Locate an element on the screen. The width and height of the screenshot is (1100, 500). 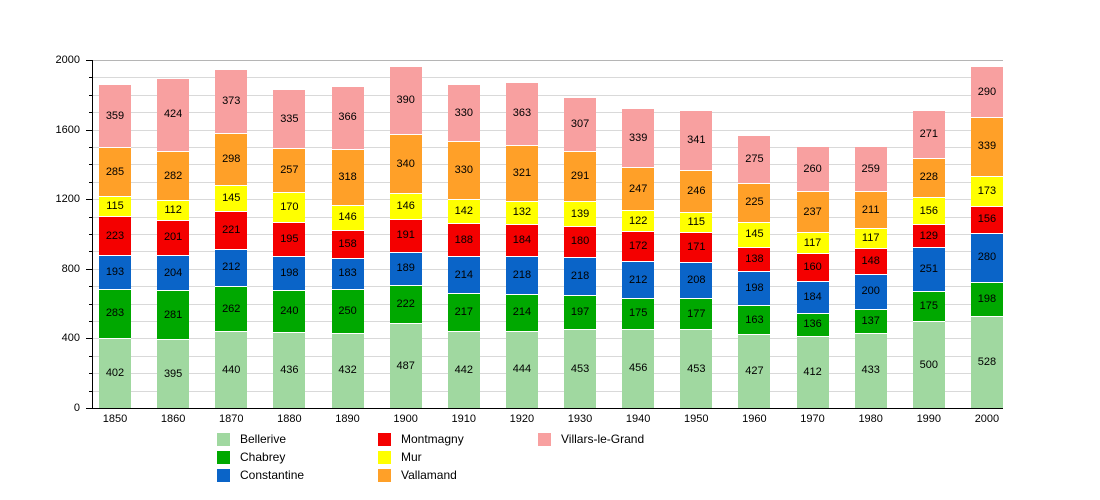
bar-segment-constantine: 218 is located at coordinates (521, 274).